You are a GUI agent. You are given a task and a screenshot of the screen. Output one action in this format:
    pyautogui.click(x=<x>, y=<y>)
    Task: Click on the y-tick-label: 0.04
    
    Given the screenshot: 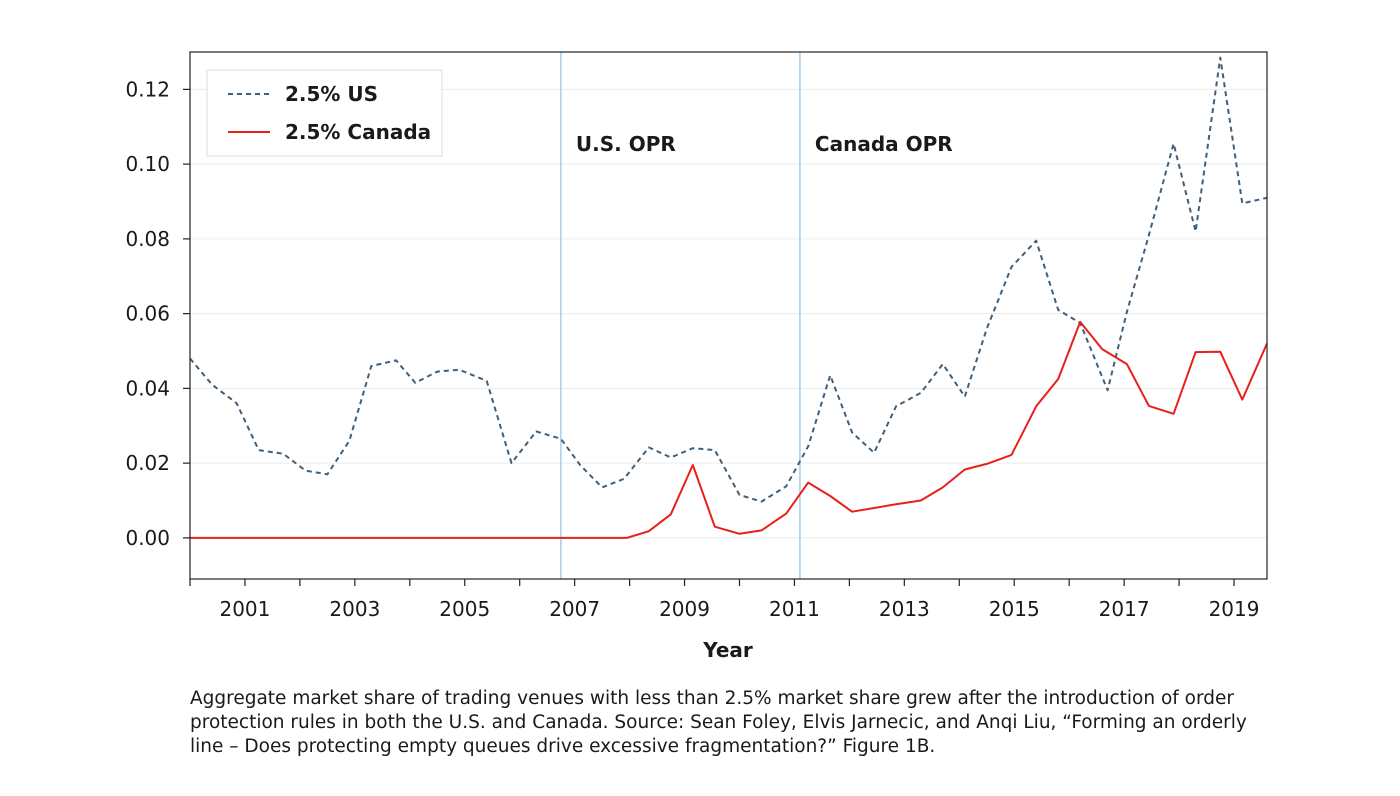 What is the action you would take?
    pyautogui.click(x=147, y=388)
    